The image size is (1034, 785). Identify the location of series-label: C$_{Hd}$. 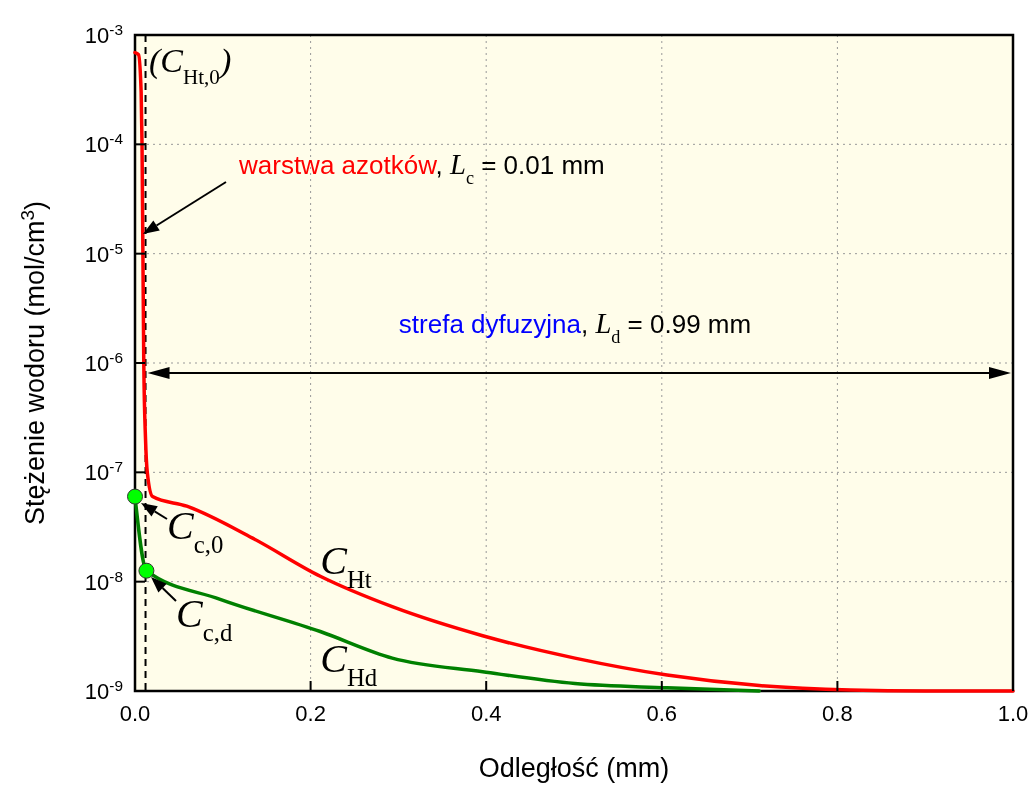
(349, 663).